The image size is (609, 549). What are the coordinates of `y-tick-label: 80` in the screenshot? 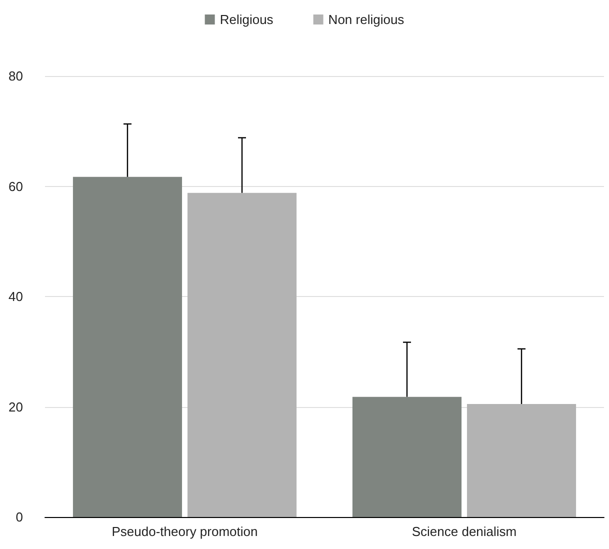 It's located at (15, 76).